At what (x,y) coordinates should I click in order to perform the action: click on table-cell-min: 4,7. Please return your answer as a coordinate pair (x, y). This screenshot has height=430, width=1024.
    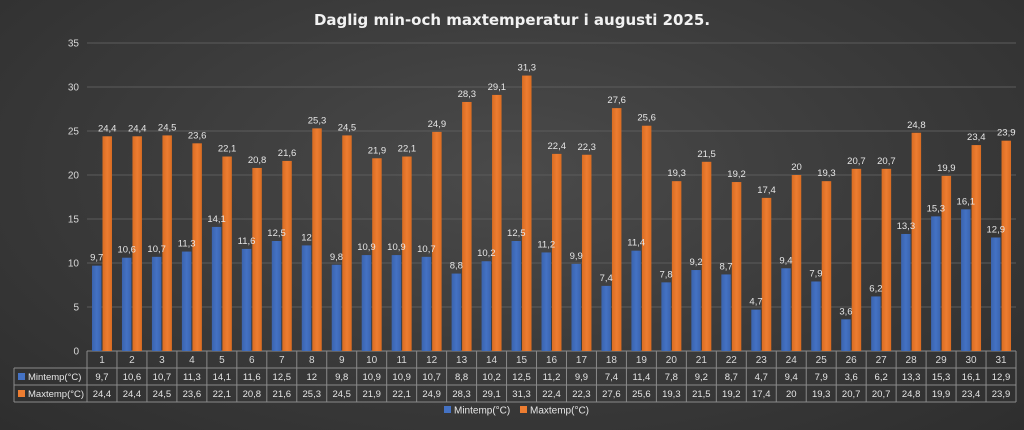
    Looking at the image, I should click on (761, 377).